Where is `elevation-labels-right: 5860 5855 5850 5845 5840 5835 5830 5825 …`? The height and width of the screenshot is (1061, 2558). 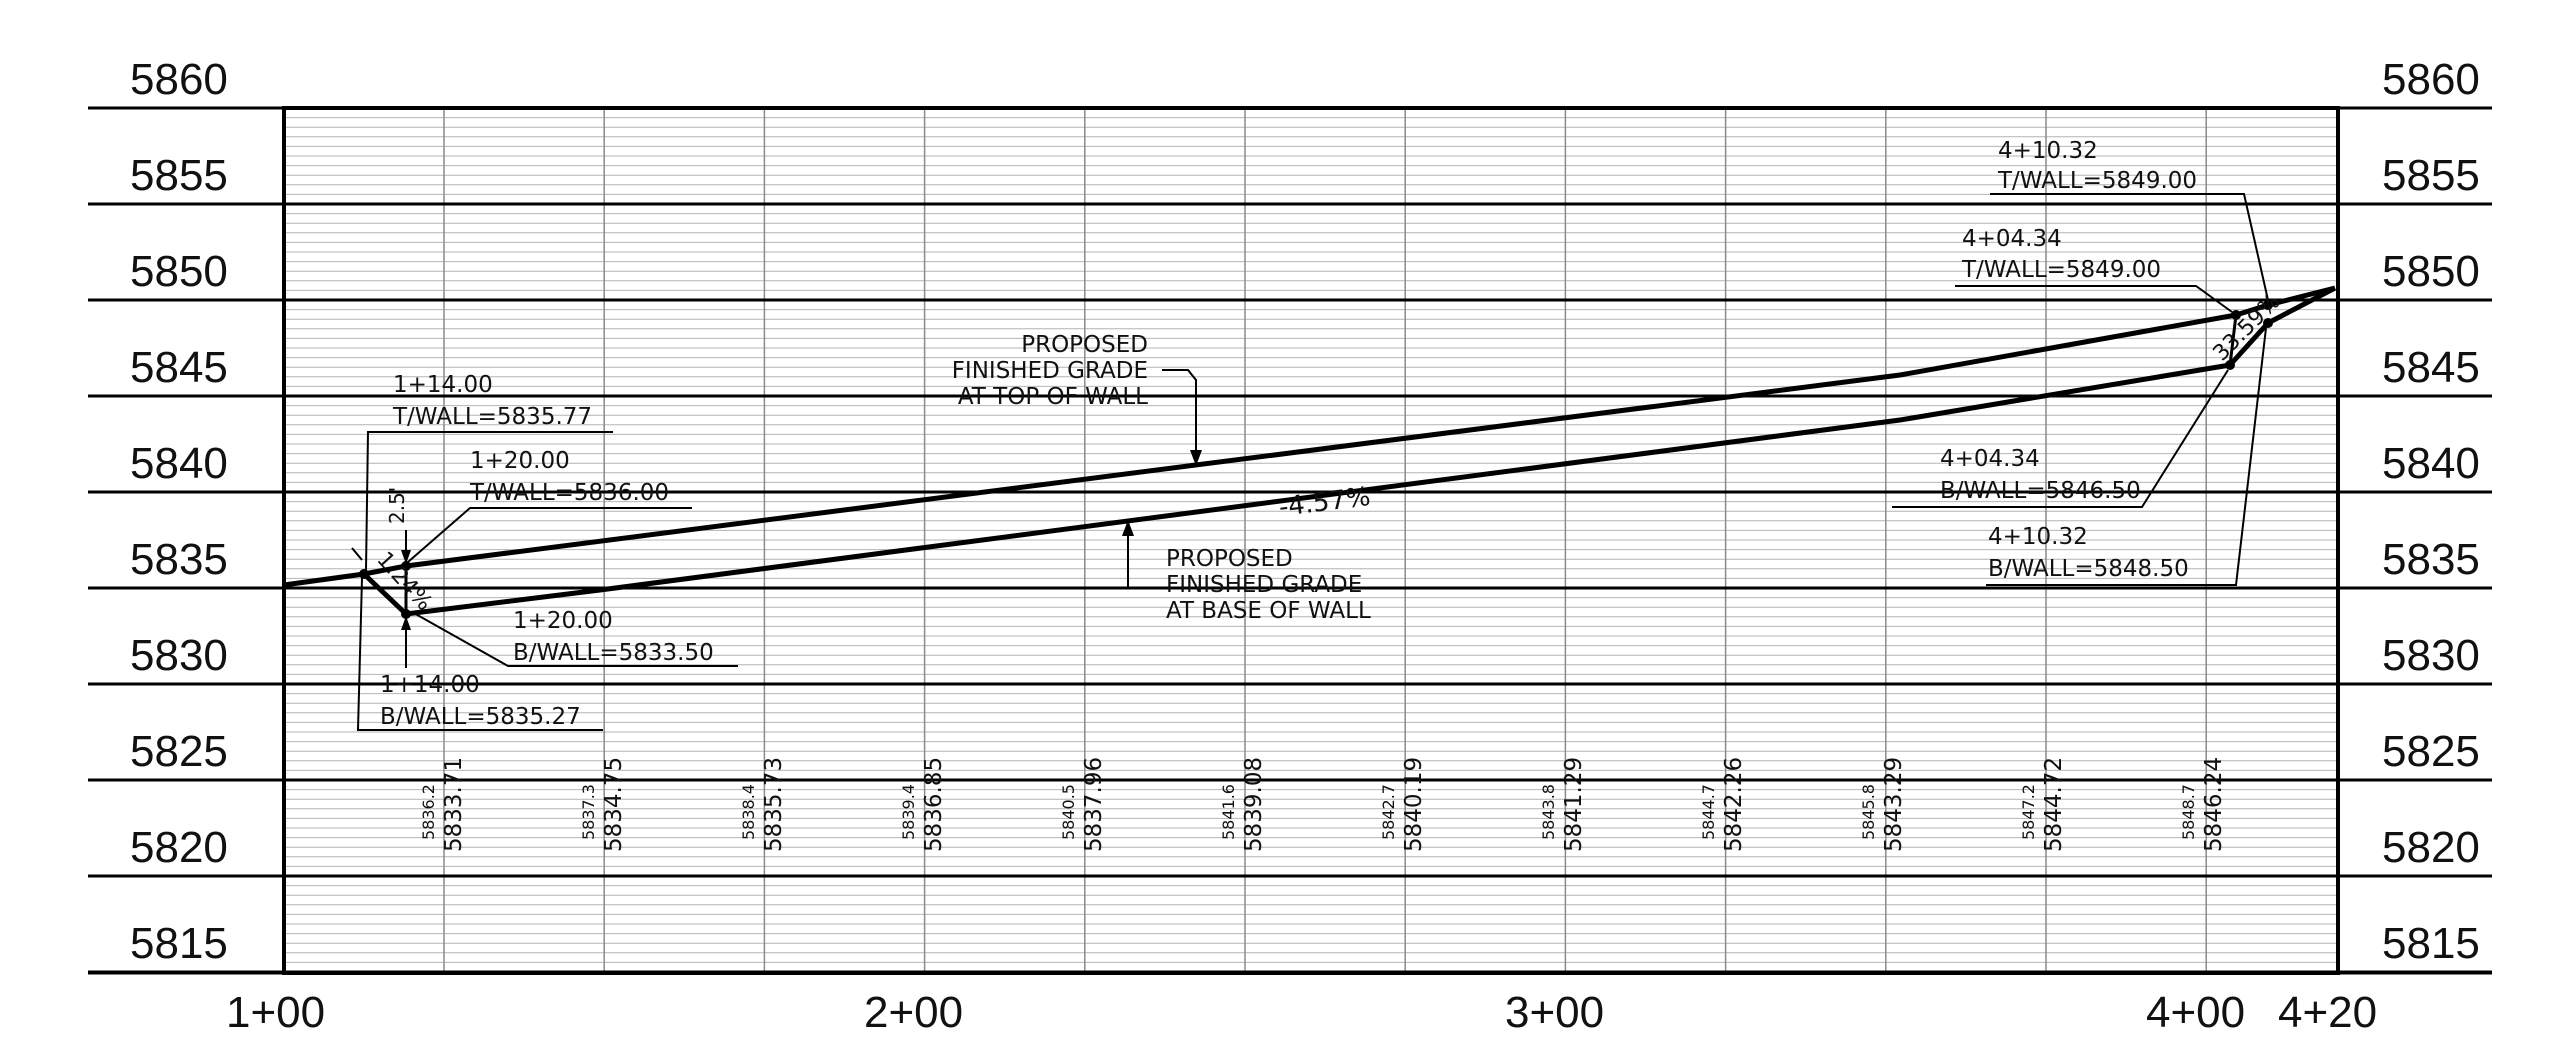 elevation-labels-right: 5860 5855 5850 5845 5840 5835 5830 5825 … is located at coordinates (2431, 511).